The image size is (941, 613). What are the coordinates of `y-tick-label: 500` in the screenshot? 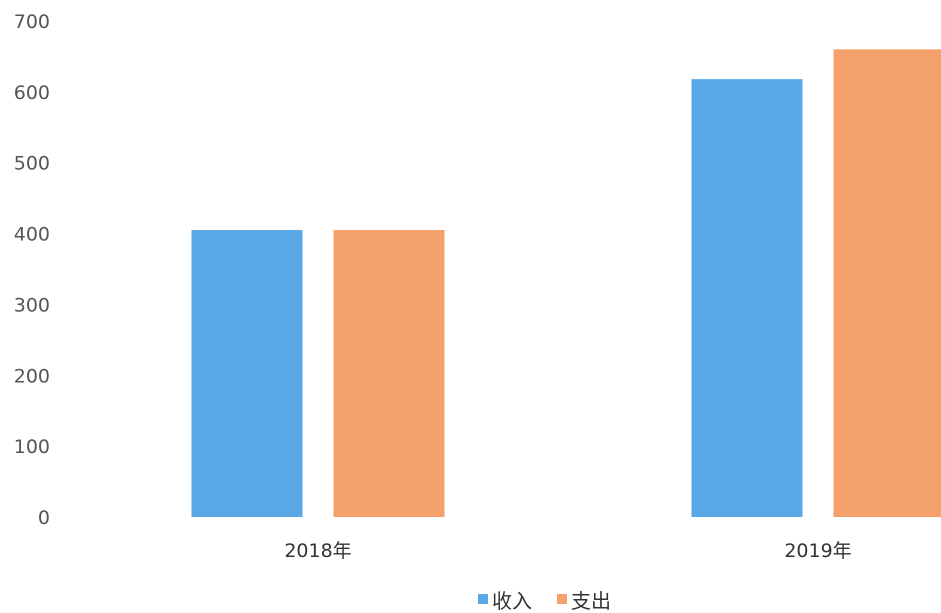 It's located at (32, 164).